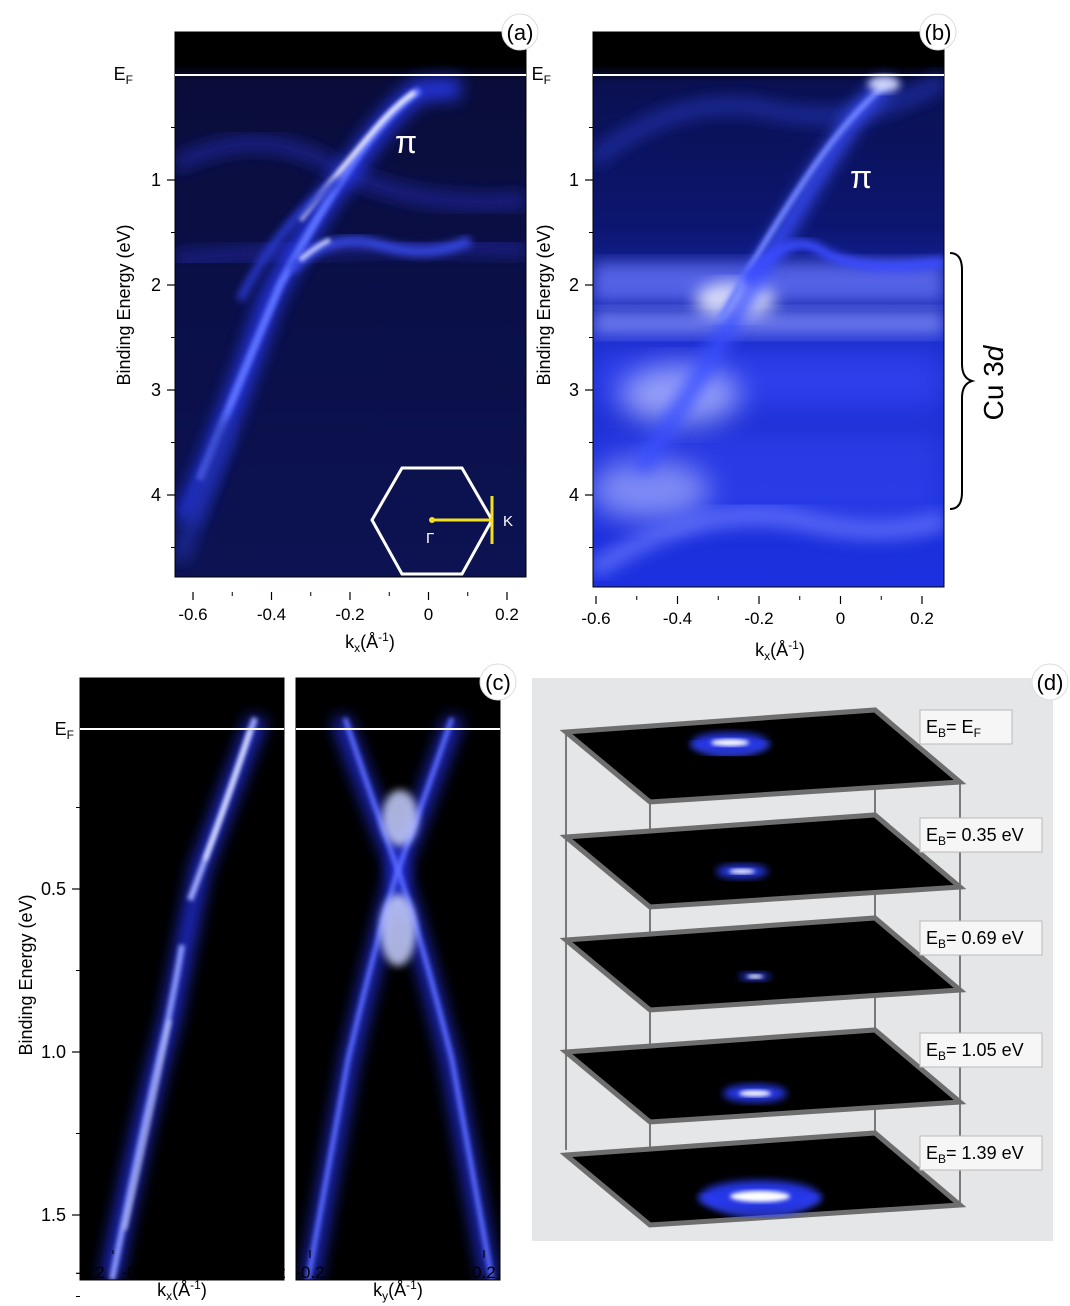 The width and height of the screenshot is (1070, 1306). Describe the element at coordinates (398, 1290) in the screenshot. I see `panel-c-right-xlabel: ky(Å-1)` at that location.